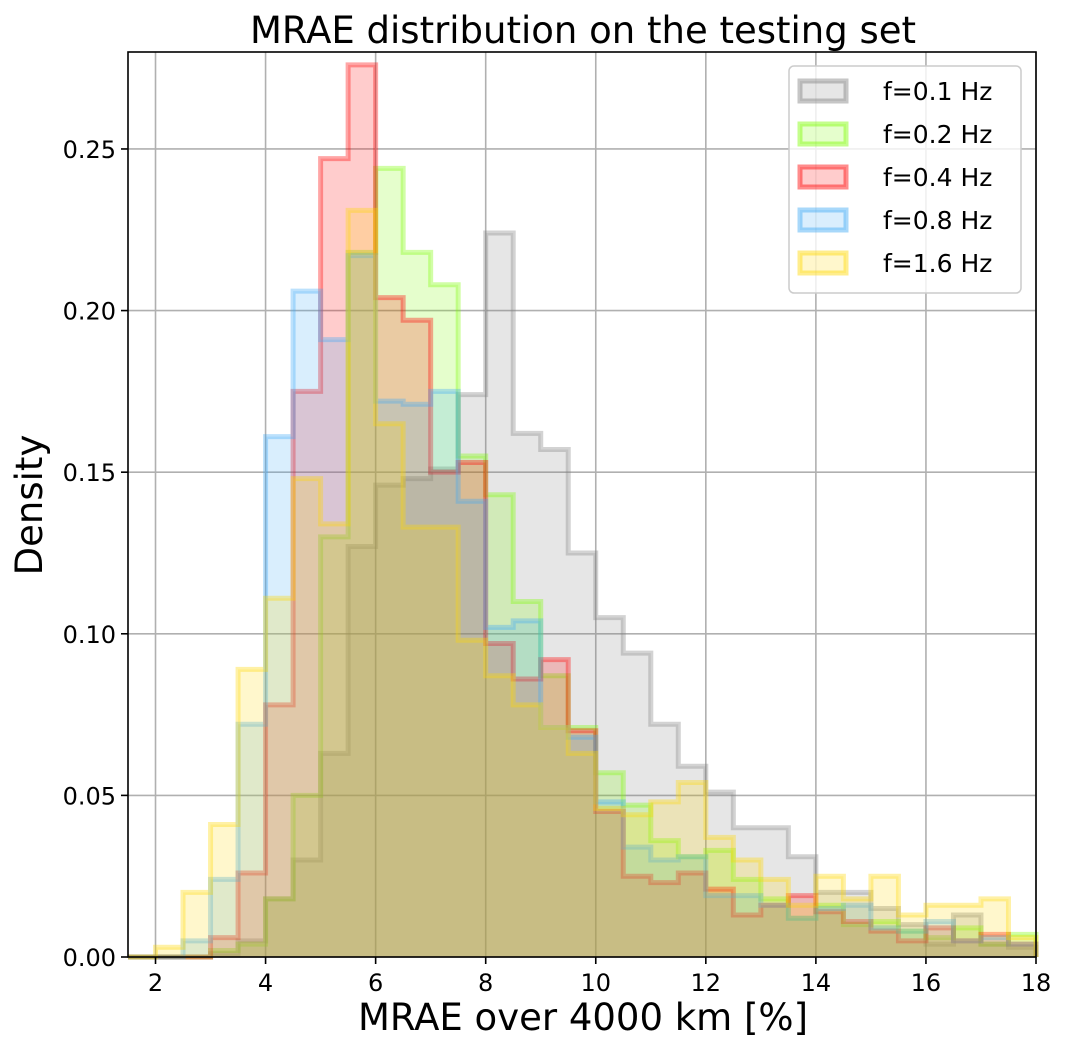 The width and height of the screenshot is (1066, 1053). What do you see at coordinates (937, 263) in the screenshot?
I see `legend-label: f=1.6 Hz` at bounding box center [937, 263].